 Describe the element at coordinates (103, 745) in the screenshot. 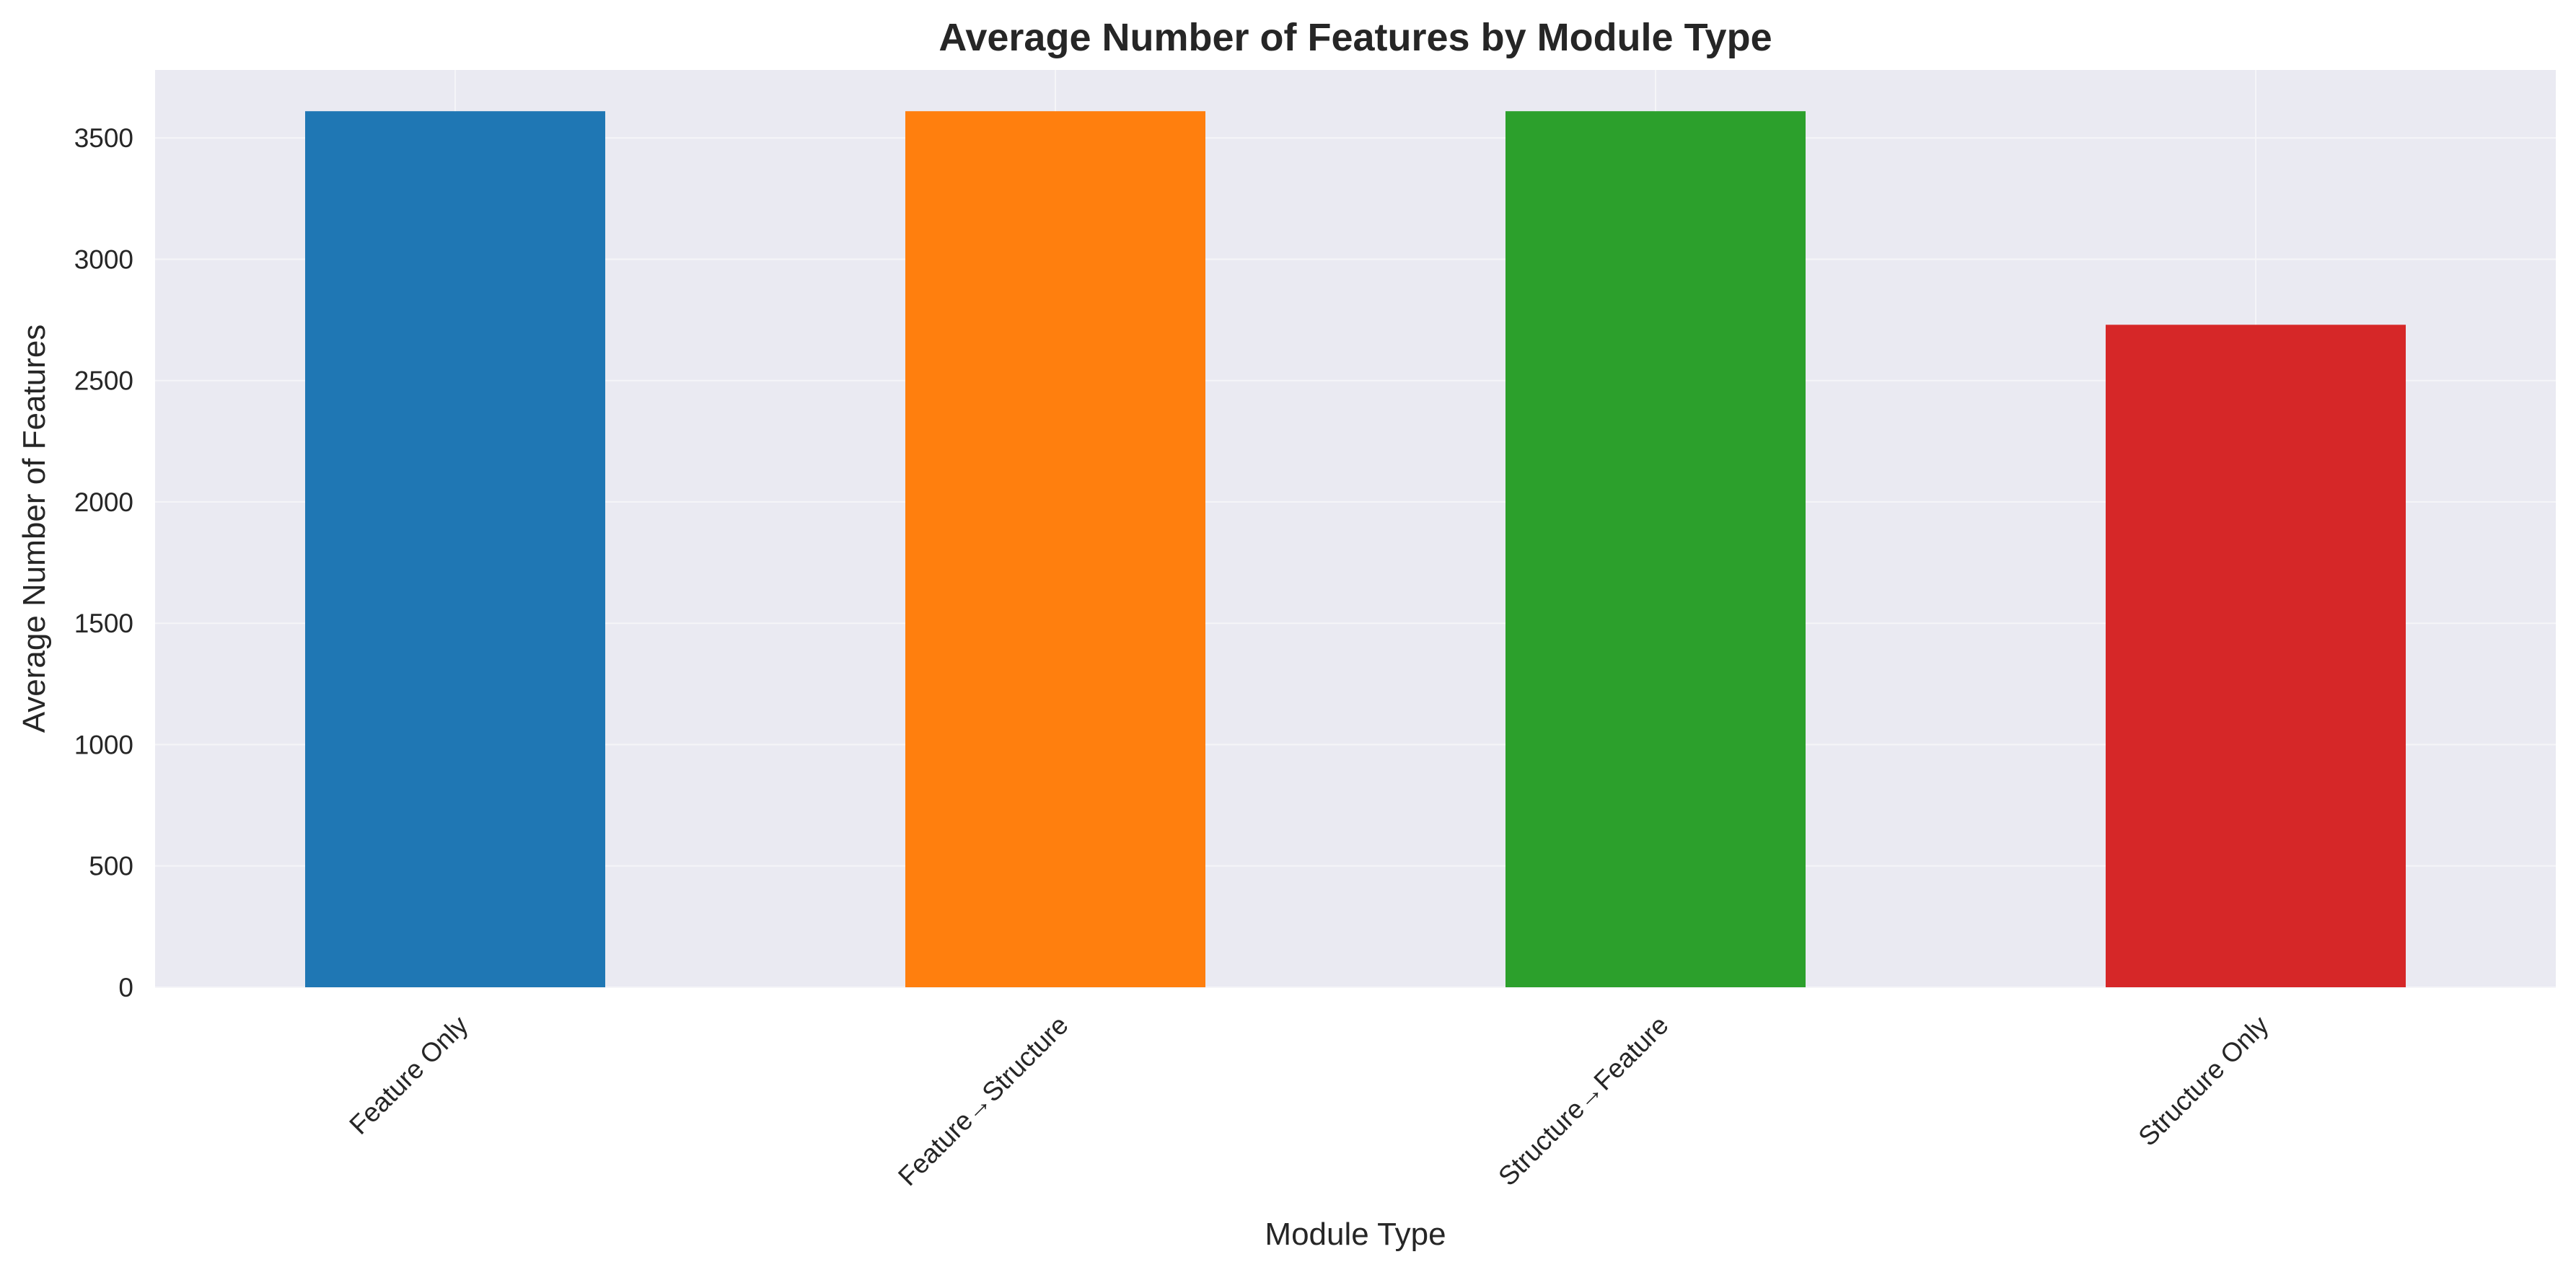

I see `y-tick-label: 1000` at that location.